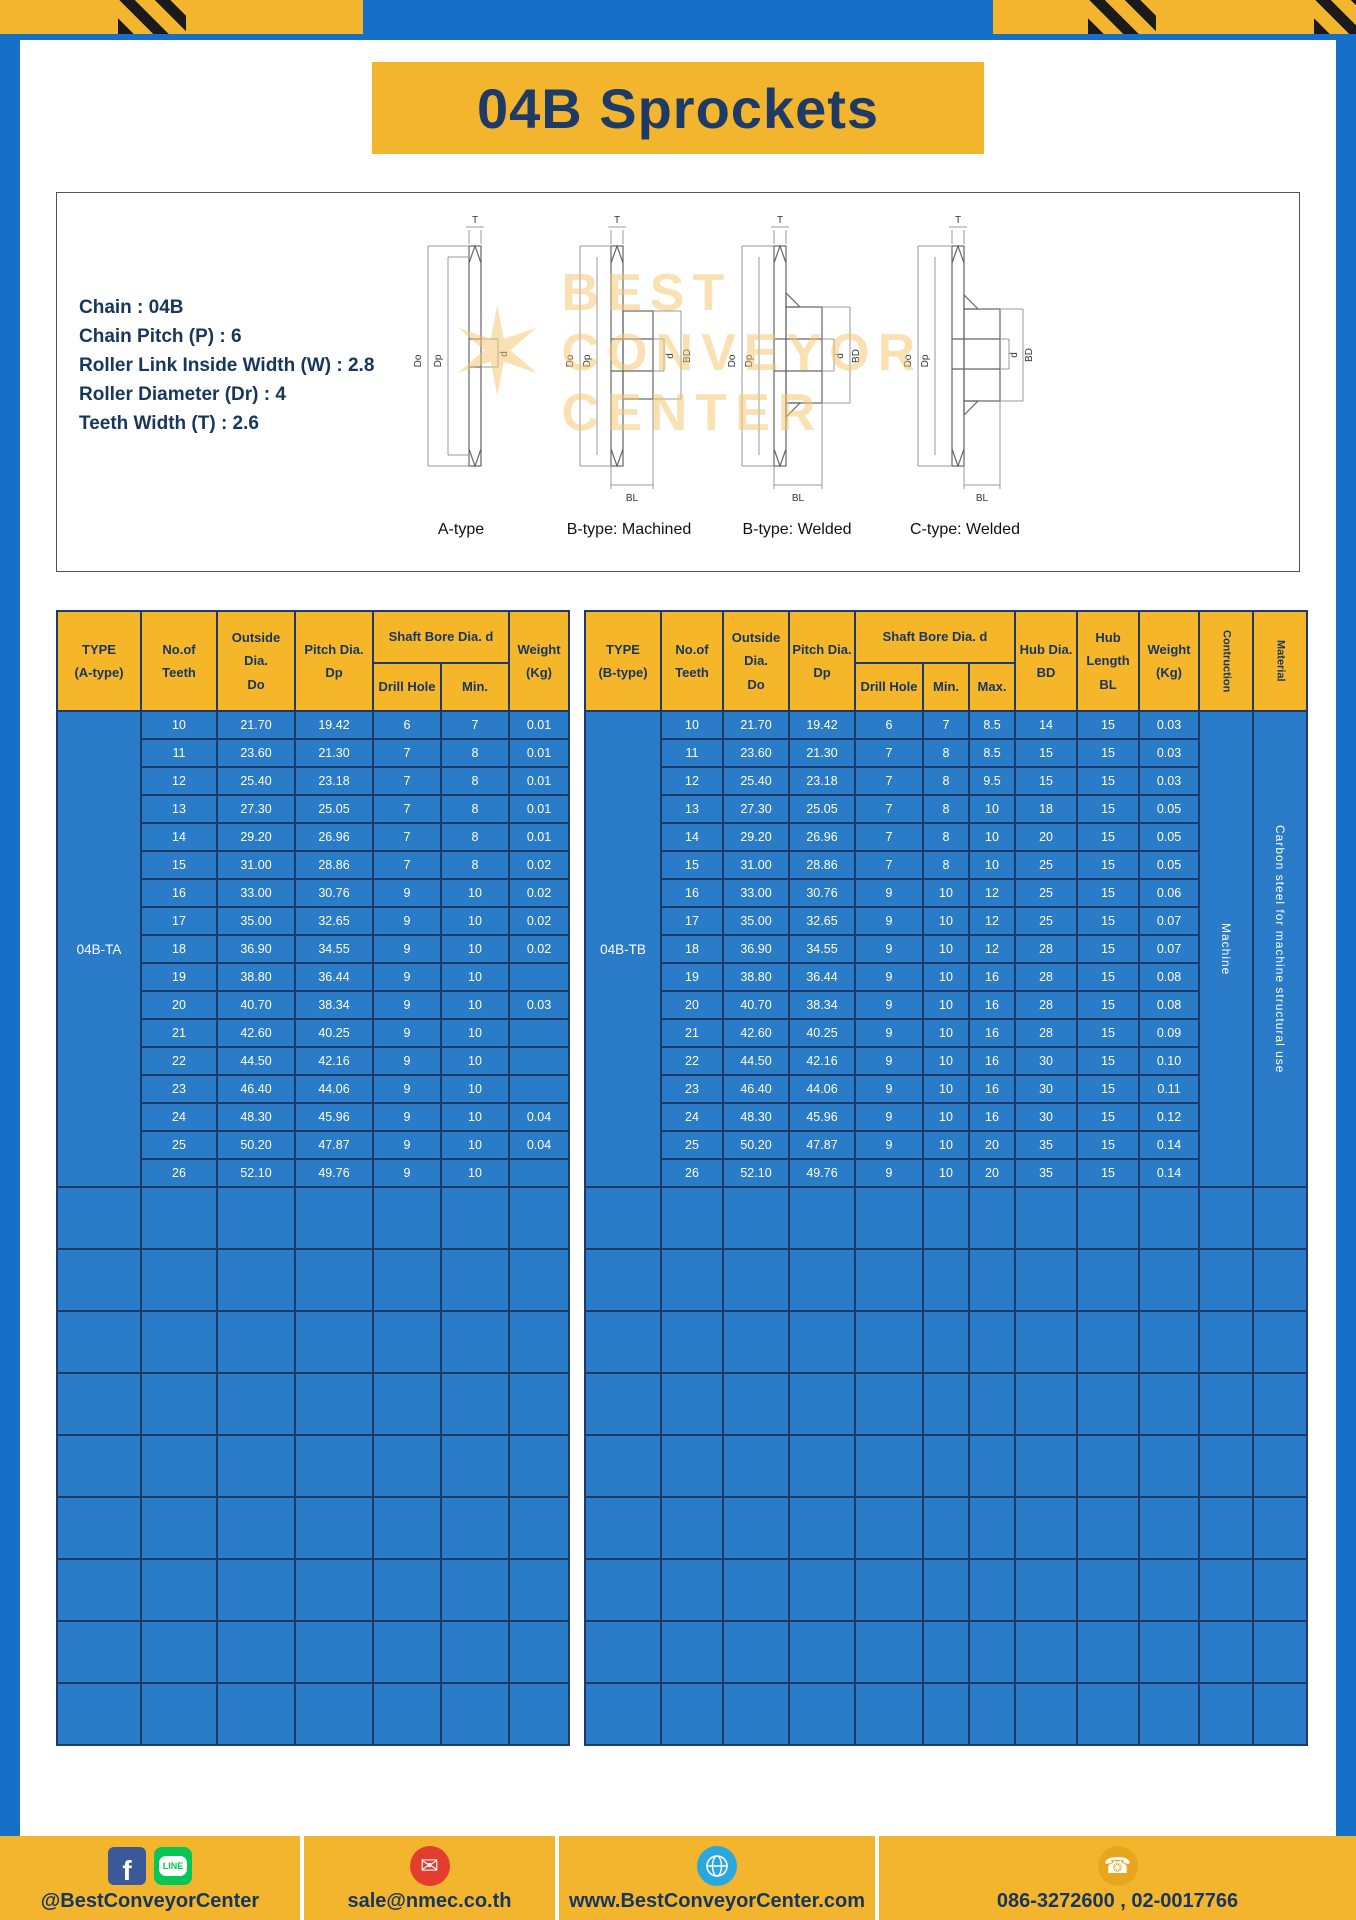  Describe the element at coordinates (692, 661) in the screenshot. I see `header-teeth: No.of Teeth` at that location.